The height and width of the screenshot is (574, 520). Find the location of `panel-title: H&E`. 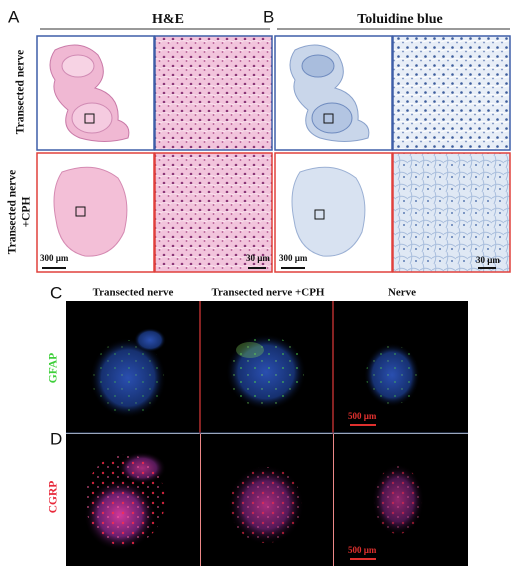

panel-title: H&E is located at coordinates (168, 19).